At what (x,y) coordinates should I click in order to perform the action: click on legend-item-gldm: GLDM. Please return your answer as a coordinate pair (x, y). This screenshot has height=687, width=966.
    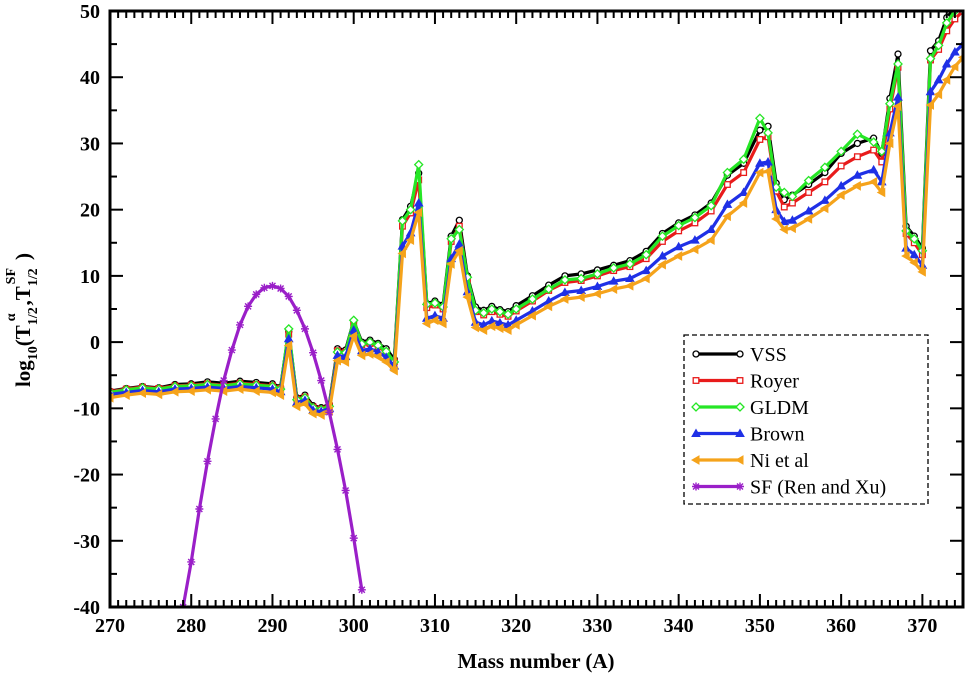
    Looking at the image, I should click on (750, 408).